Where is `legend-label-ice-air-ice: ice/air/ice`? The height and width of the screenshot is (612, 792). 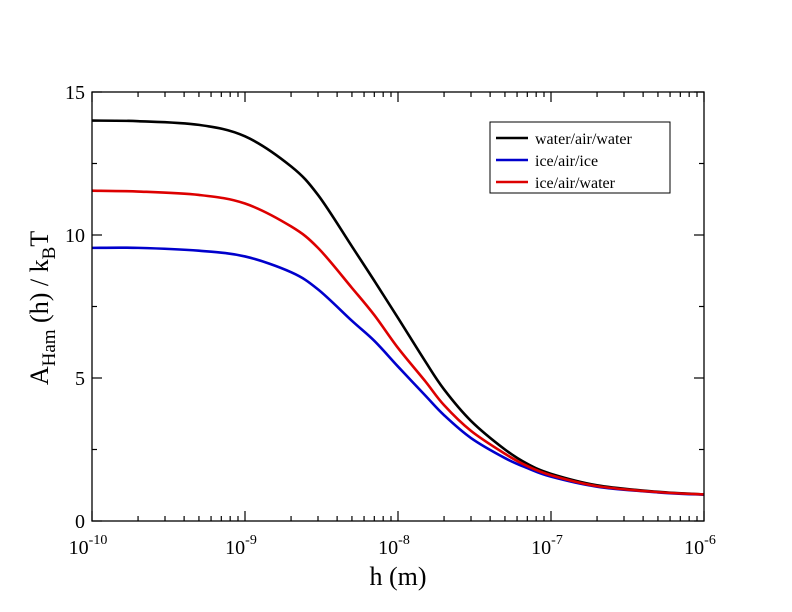
legend-label-ice-air-ice: ice/air/ice is located at coordinates (566, 161).